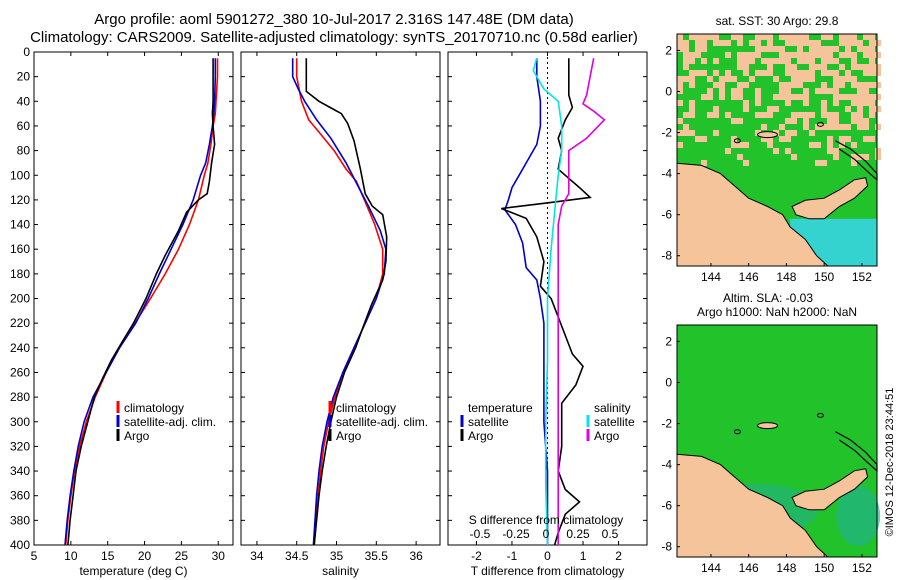  What do you see at coordinates (488, 422) in the screenshot?
I see `legend-label-temp-satellite: satellite` at bounding box center [488, 422].